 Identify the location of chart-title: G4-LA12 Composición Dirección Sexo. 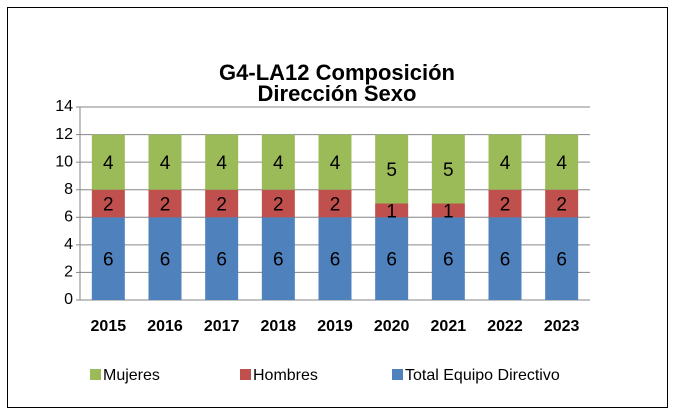
(337, 83).